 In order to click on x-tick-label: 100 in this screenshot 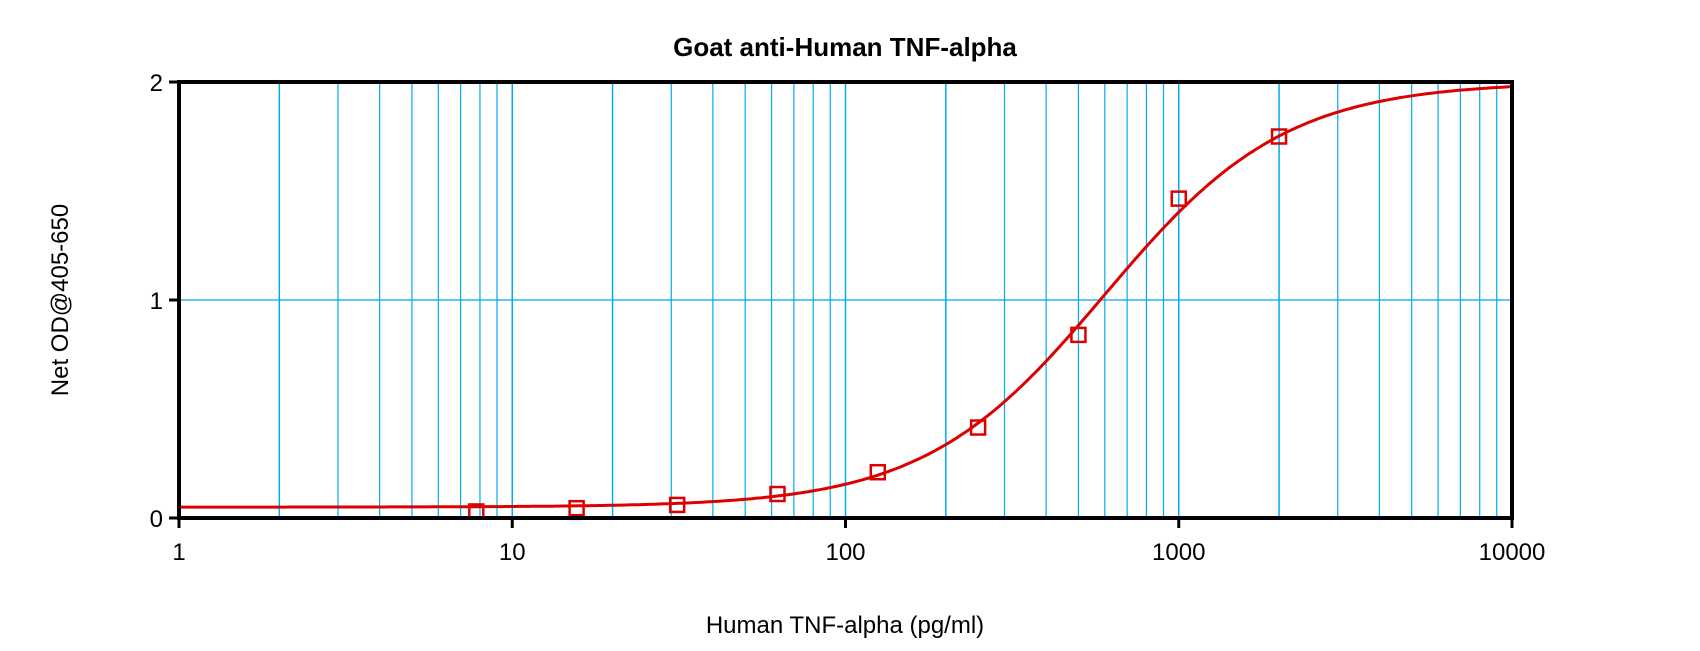, I will do `click(845, 552)`.